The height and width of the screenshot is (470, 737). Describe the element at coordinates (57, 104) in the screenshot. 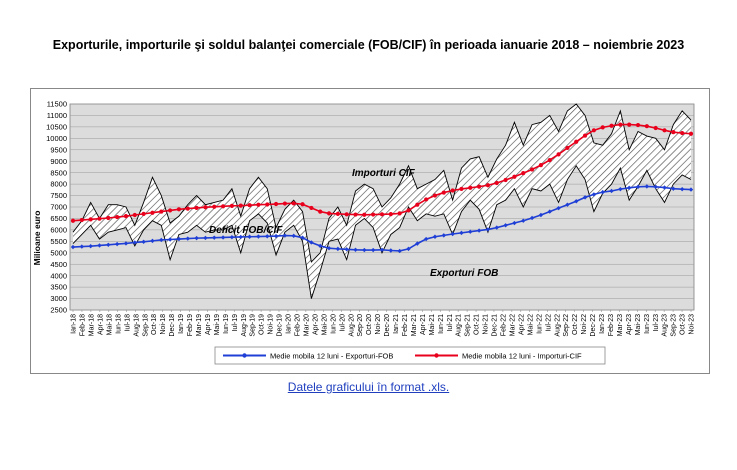

I see `y-tick-label: 11500` at that location.